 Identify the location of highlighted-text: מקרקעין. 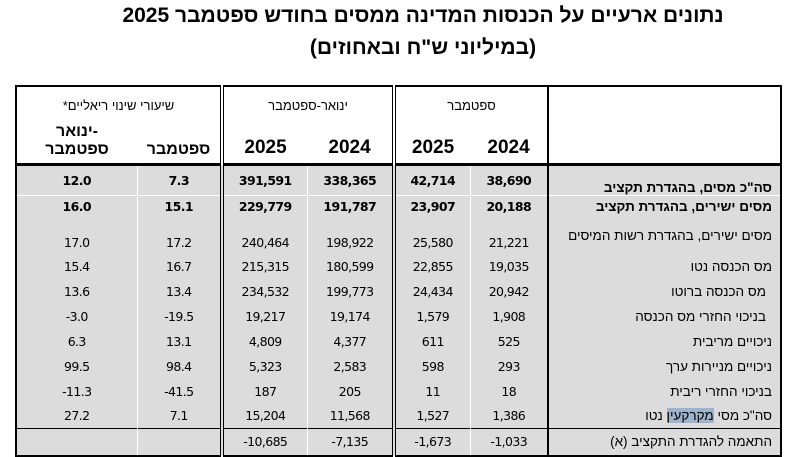
(690, 416).